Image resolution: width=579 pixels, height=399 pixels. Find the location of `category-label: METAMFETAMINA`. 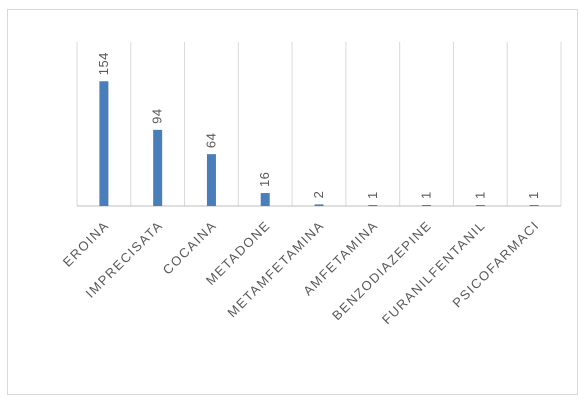

category-label: METAMFETAMINA is located at coordinates (275, 269).